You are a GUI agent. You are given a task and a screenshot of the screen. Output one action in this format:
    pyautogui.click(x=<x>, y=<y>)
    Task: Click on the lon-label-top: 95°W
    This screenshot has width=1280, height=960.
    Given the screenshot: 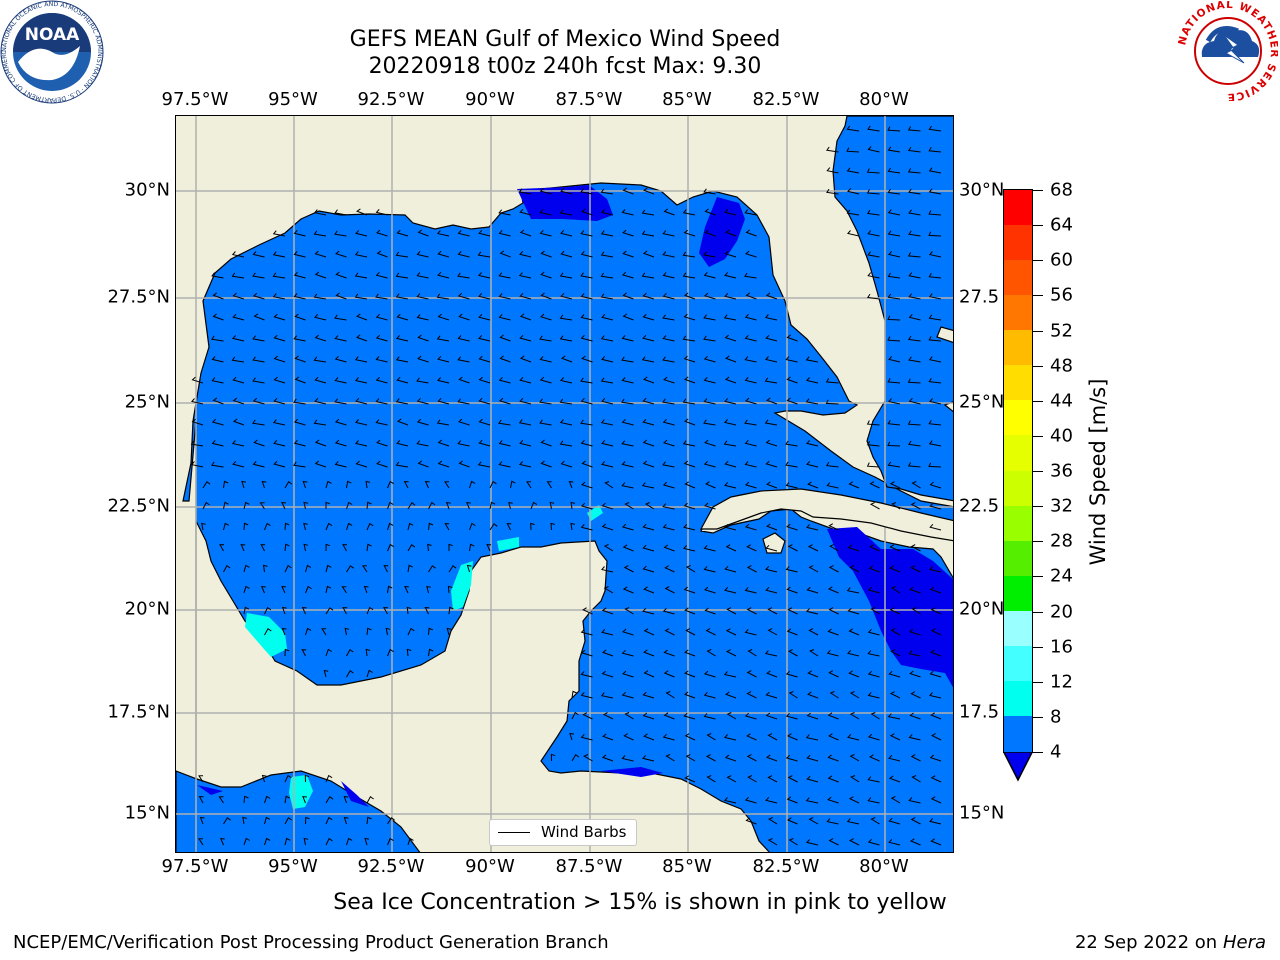 What is the action you would take?
    pyautogui.click(x=293, y=99)
    